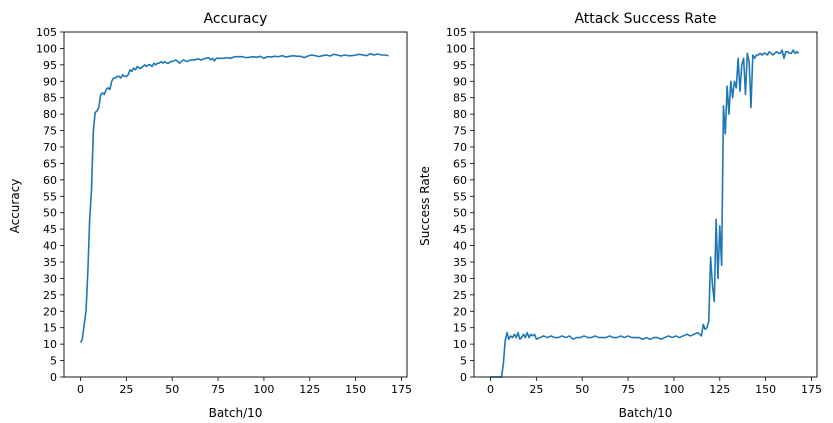 Image resolution: width=833 pixels, height=423 pixels. What do you see at coordinates (50, 131) in the screenshot?
I see `accuracy-y-tick-label: 75` at bounding box center [50, 131].